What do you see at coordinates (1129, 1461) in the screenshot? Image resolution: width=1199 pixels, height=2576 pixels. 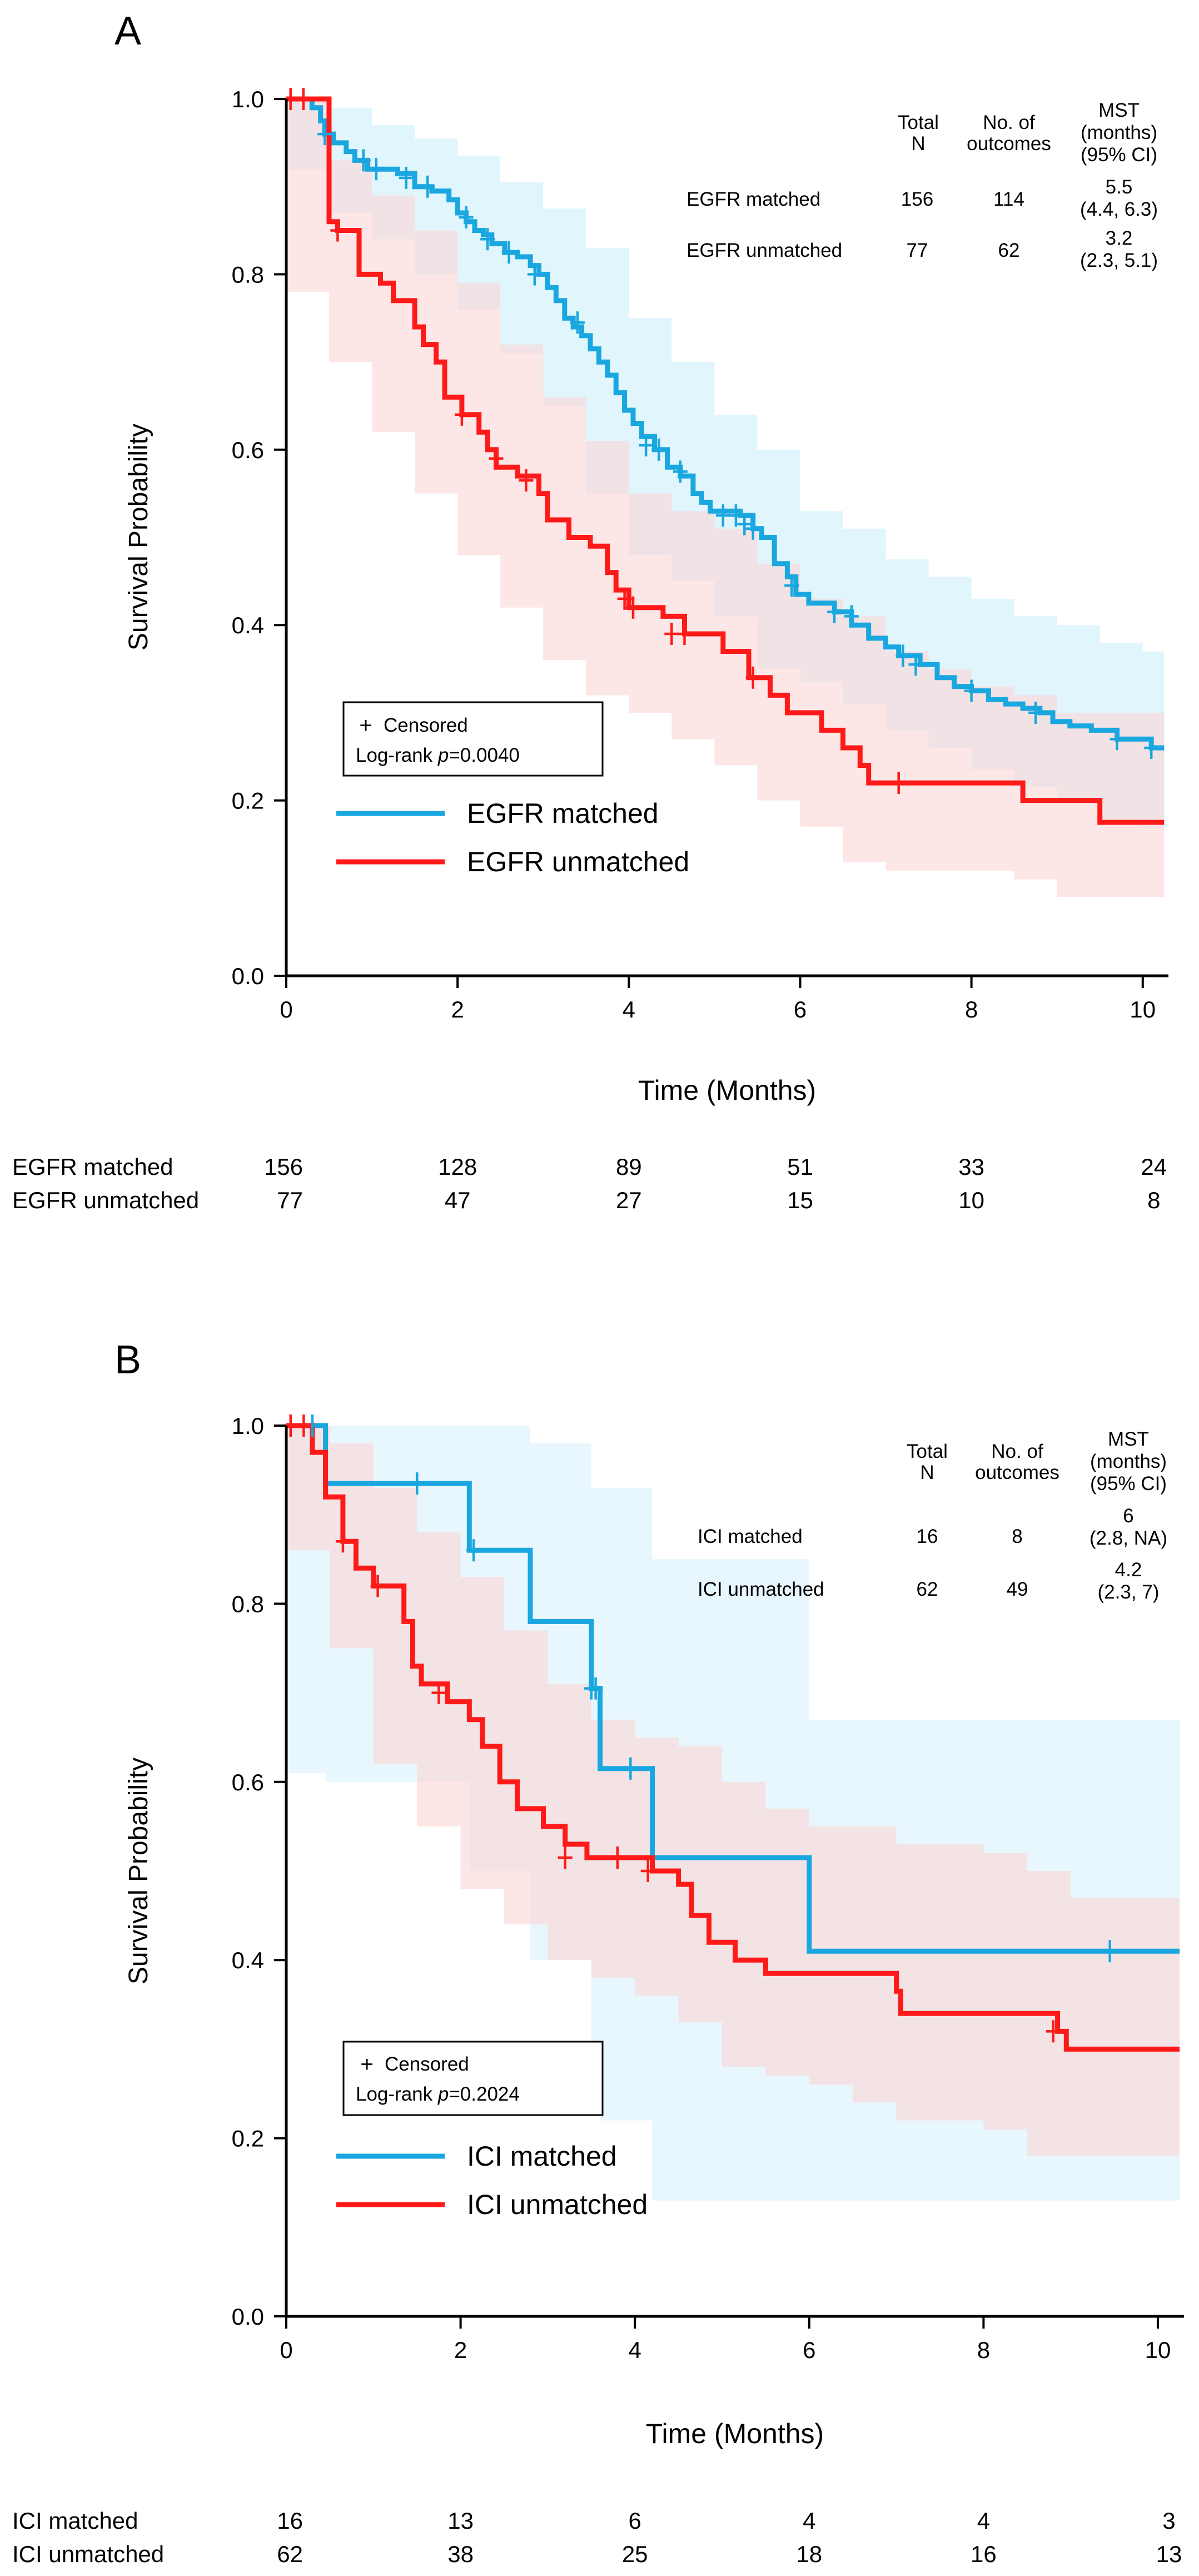 I see `stats-header-mst-2: (months)` at bounding box center [1129, 1461].